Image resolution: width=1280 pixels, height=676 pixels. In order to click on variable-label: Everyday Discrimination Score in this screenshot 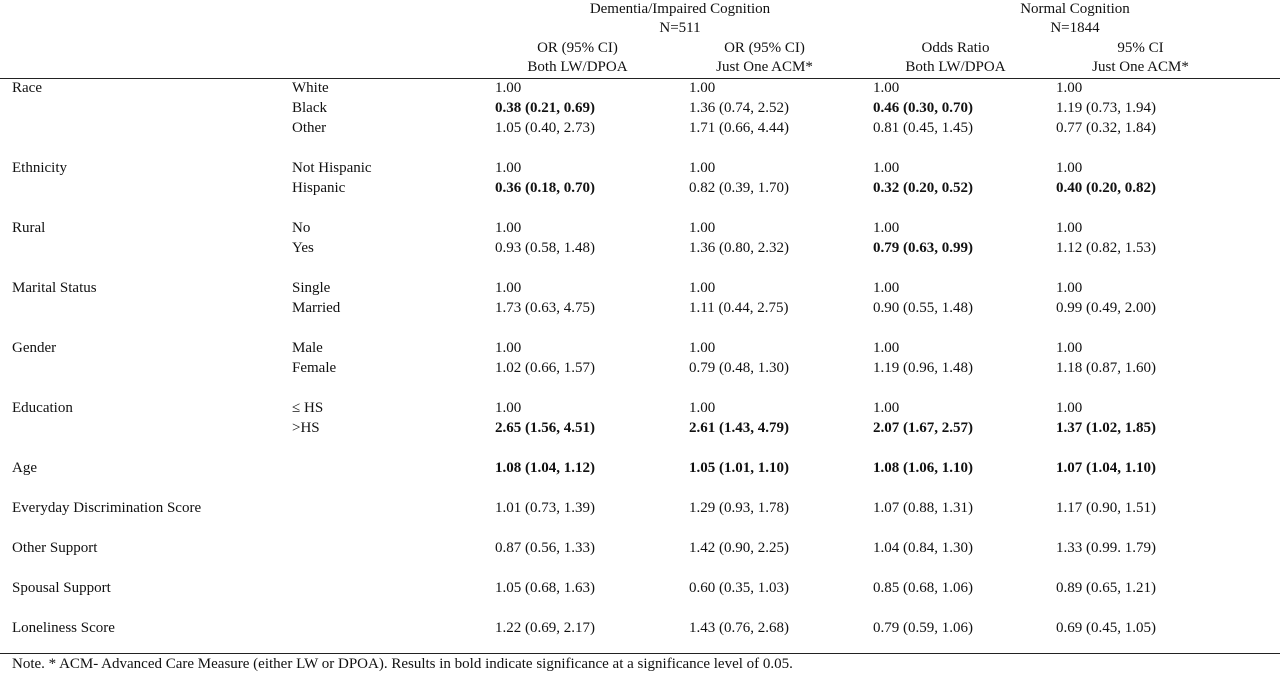, I will do `click(107, 508)`.